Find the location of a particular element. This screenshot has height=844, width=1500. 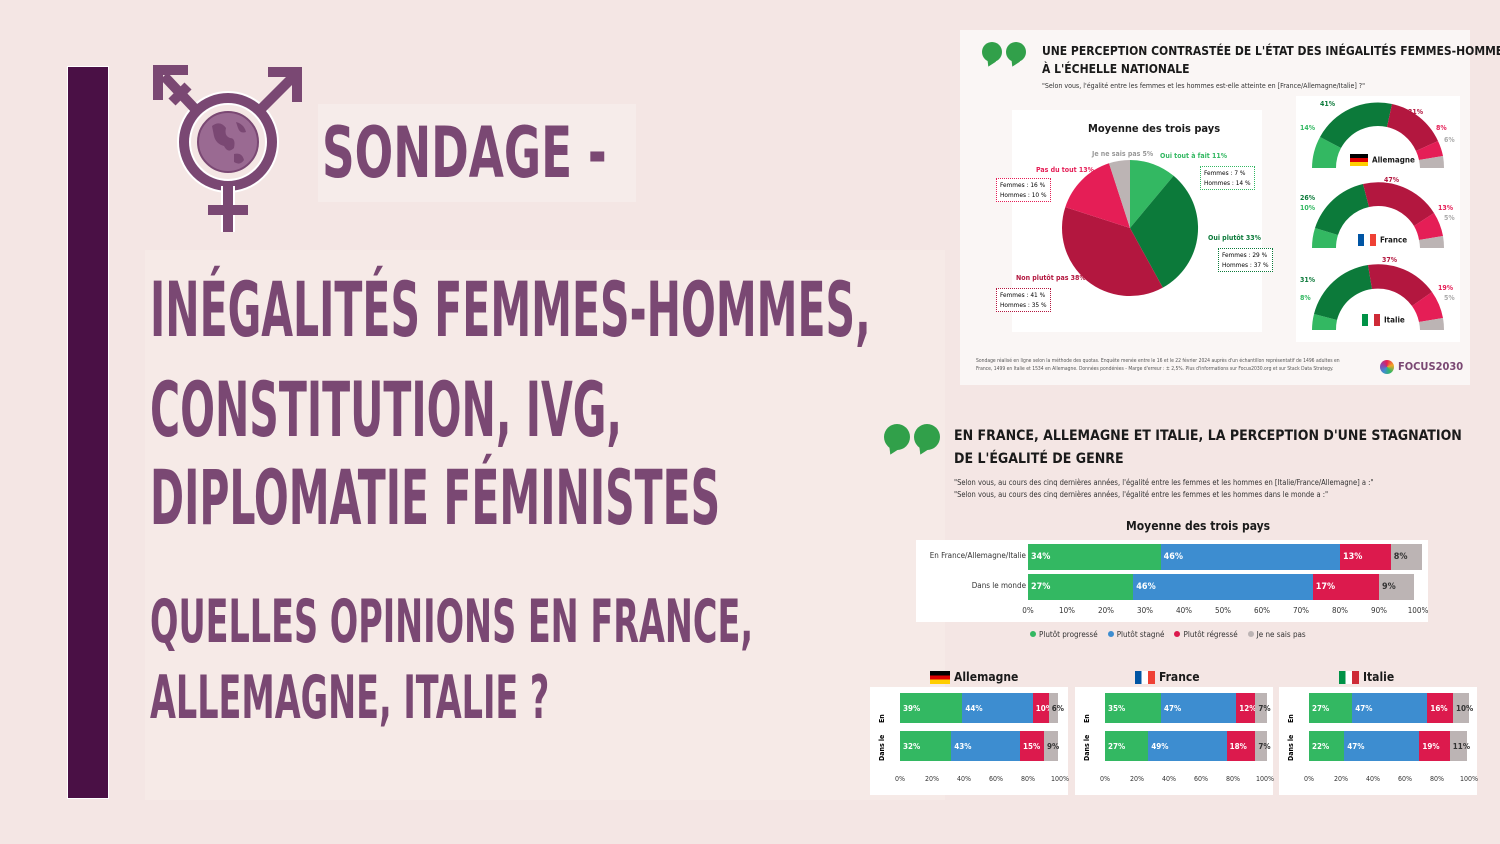

gauge-it-d: 19% is located at coordinates (1446, 288).